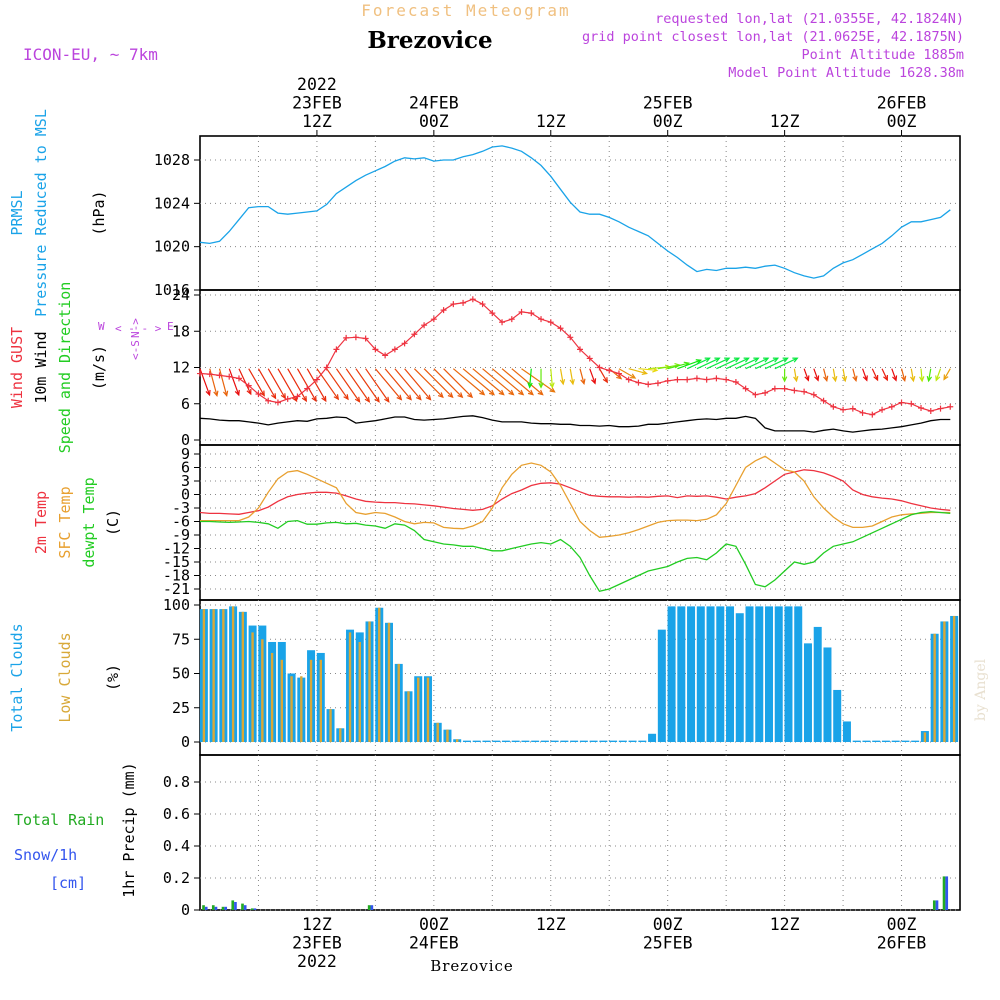  Describe the element at coordinates (65, 522) in the screenshot. I see `temperature-label-1: SFC Temp` at that location.